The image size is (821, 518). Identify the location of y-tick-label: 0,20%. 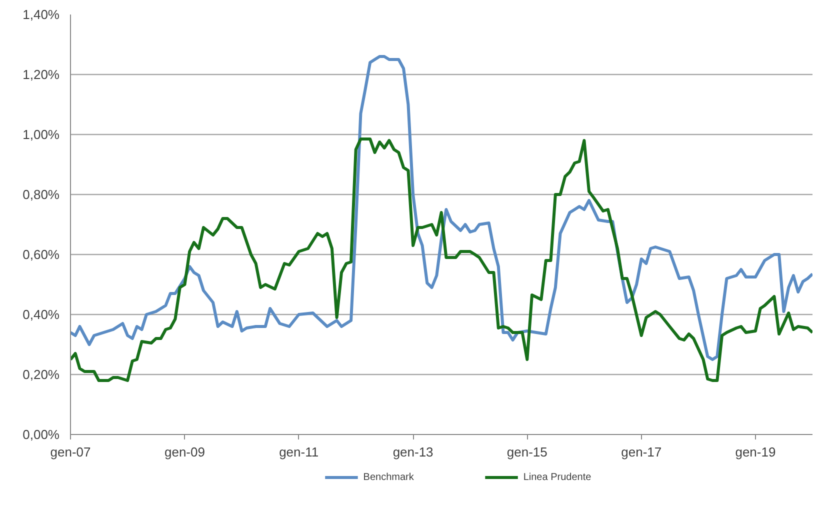
(41, 374).